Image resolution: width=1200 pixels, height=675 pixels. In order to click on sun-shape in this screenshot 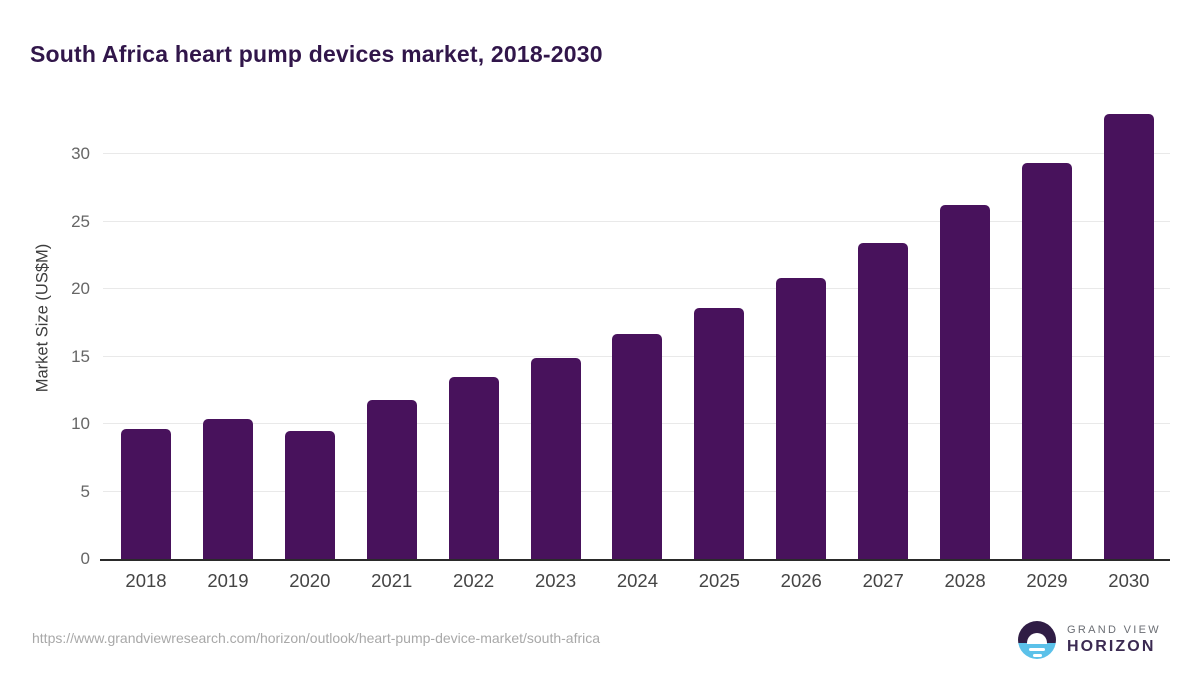, I will do `click(1037, 638)`.